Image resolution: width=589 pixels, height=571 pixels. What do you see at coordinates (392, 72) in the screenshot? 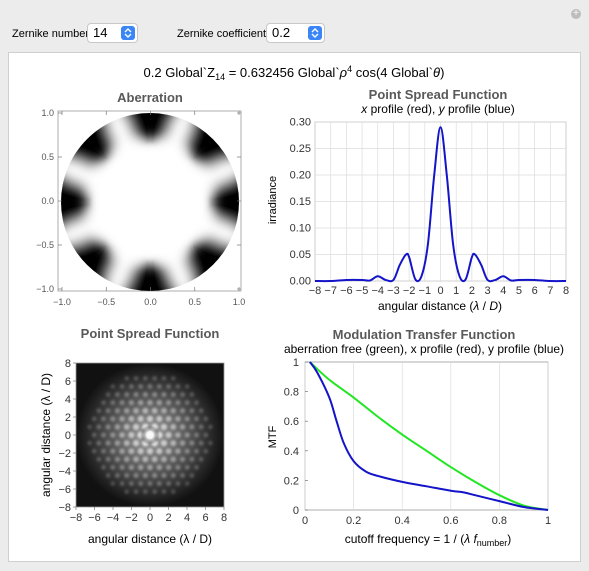
I see `formula-rhs: cos(4 Global`` at bounding box center [392, 72].